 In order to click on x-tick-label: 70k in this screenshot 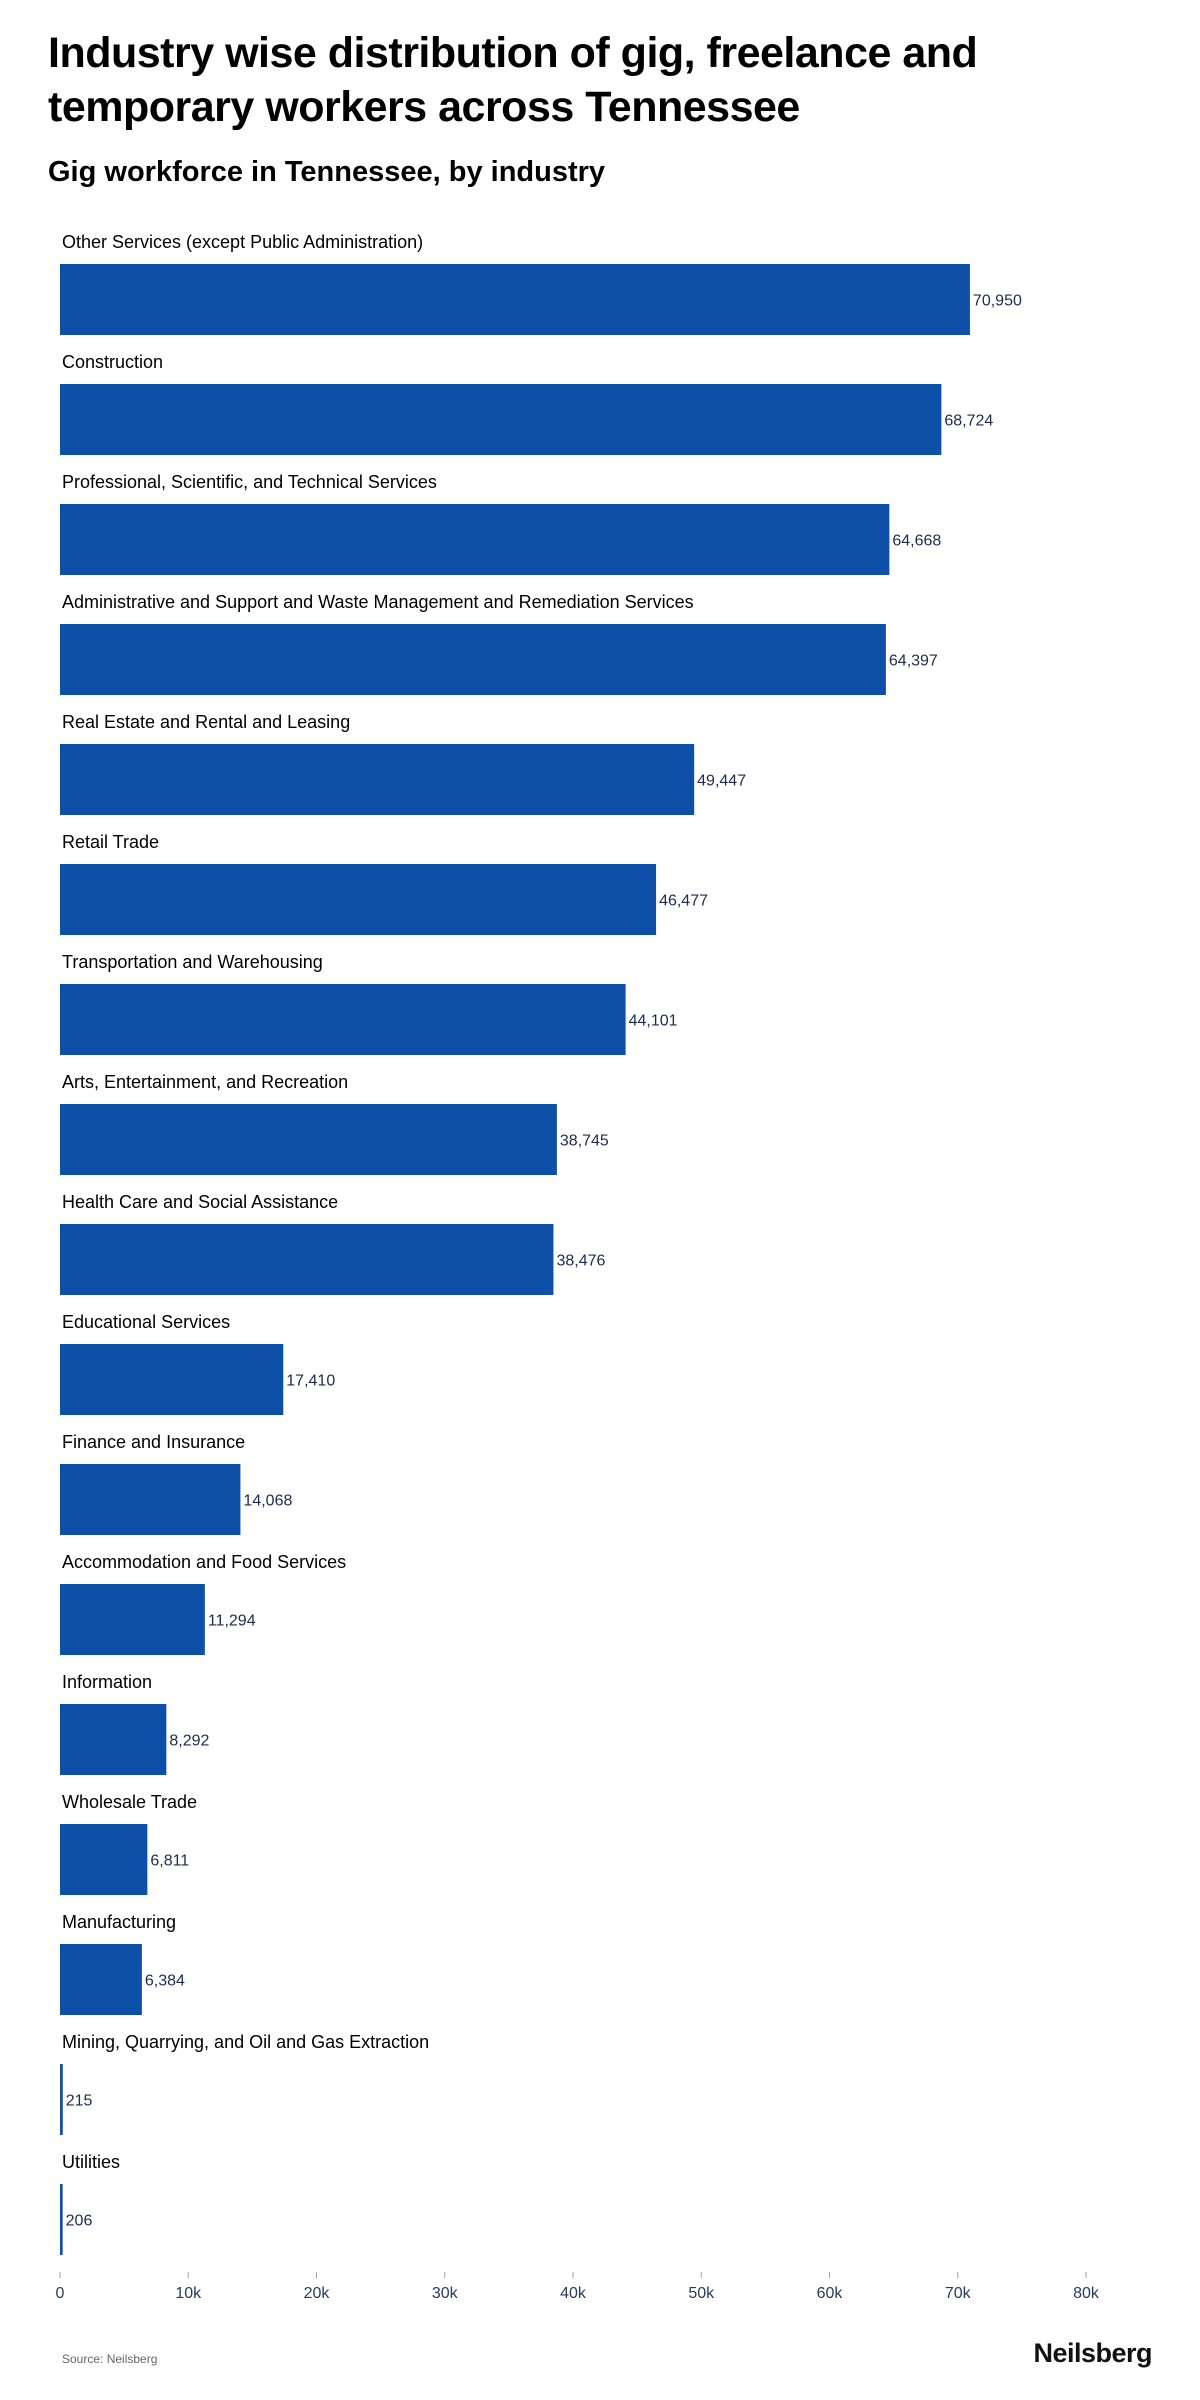, I will do `click(958, 2293)`.